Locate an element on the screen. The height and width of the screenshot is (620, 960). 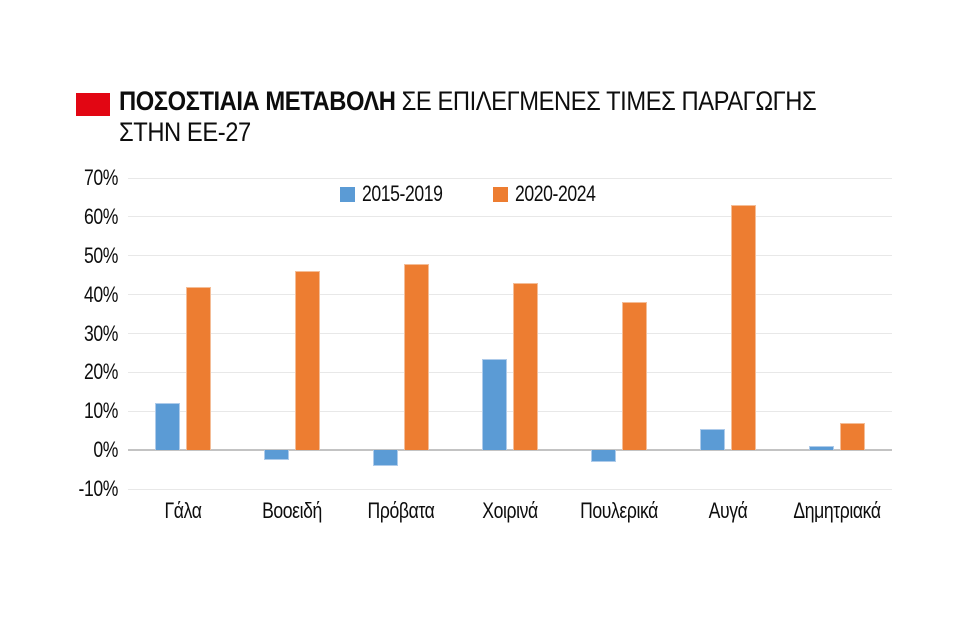
x-axis-label: Πουλερικά is located at coordinates (619, 510).